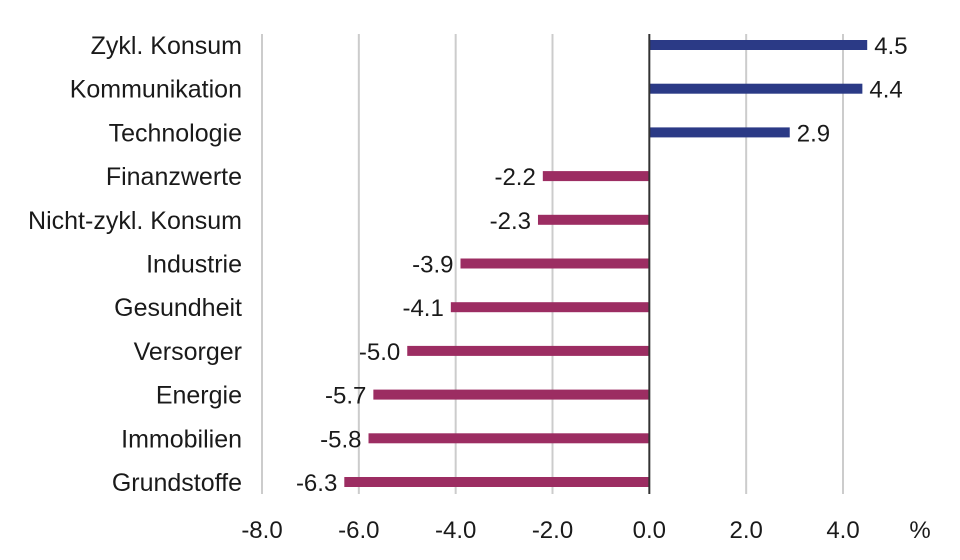 This screenshot has width=960, height=560. What do you see at coordinates (919, 530) in the screenshot?
I see `unit-label: %` at bounding box center [919, 530].